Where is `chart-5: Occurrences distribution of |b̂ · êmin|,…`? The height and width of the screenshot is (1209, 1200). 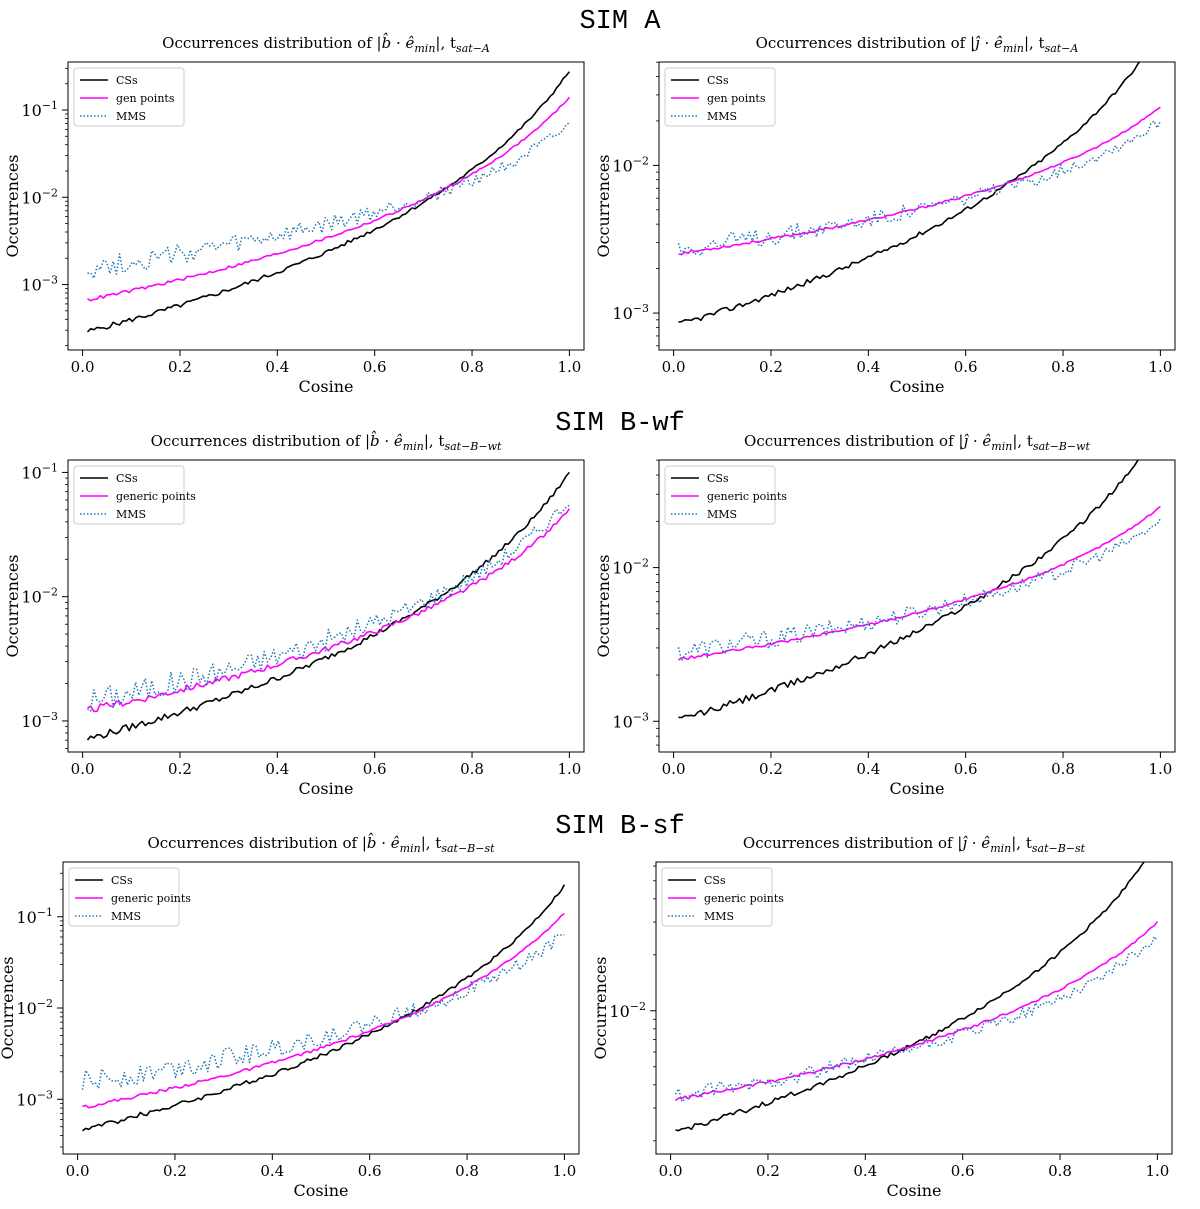
chart-5: Occurrences distribution of |b̂ · êmin|,… is located at coordinates (290, 1016).